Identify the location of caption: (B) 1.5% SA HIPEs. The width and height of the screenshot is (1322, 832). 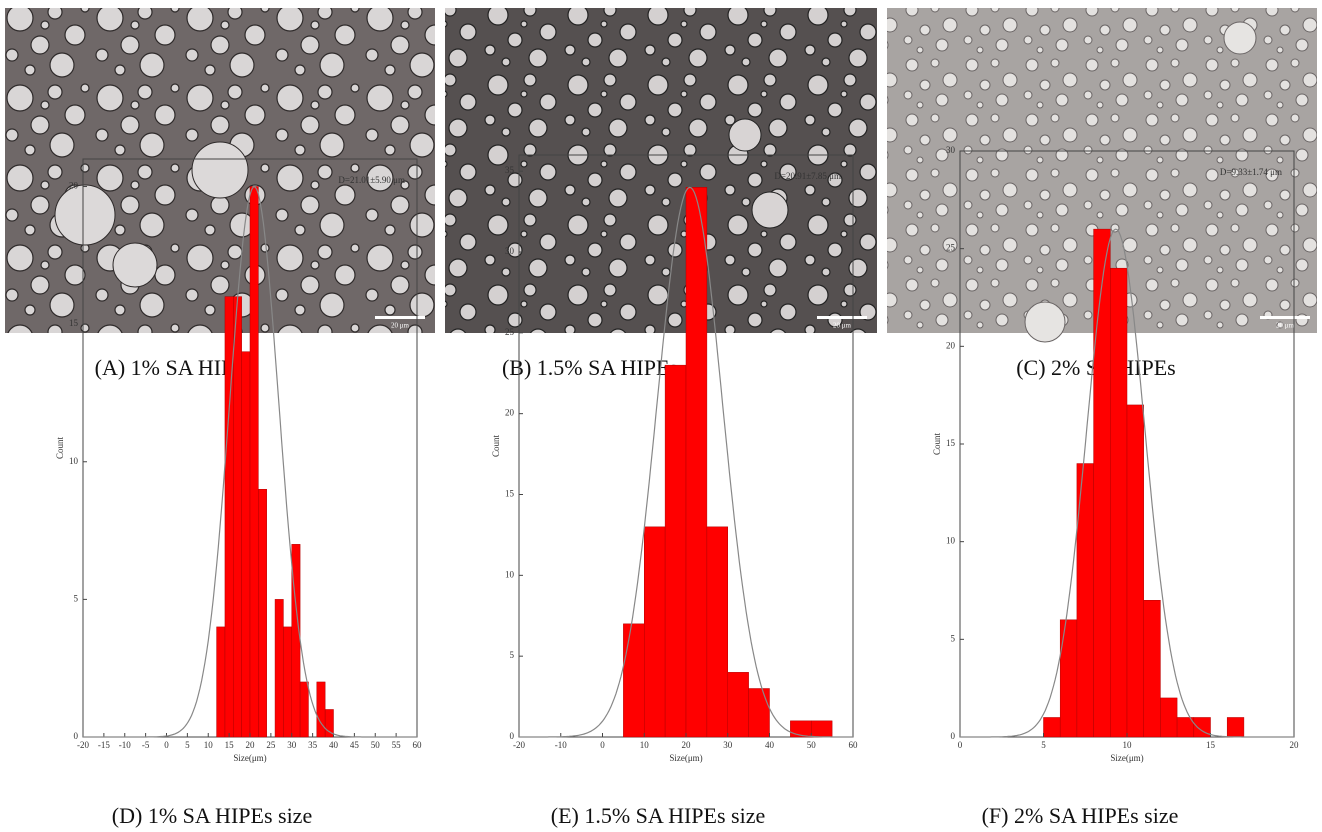
(590, 367).